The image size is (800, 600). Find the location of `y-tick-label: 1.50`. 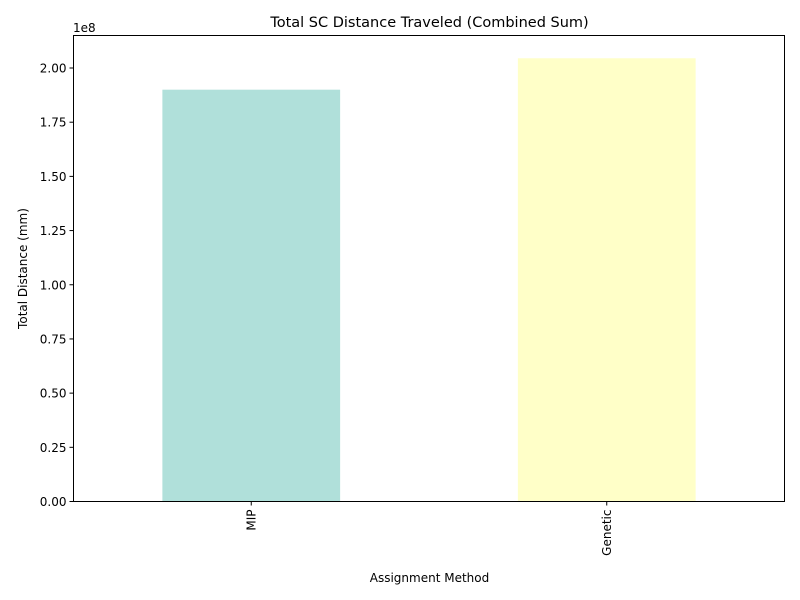

y-tick-label: 1.50 is located at coordinates (53, 177).